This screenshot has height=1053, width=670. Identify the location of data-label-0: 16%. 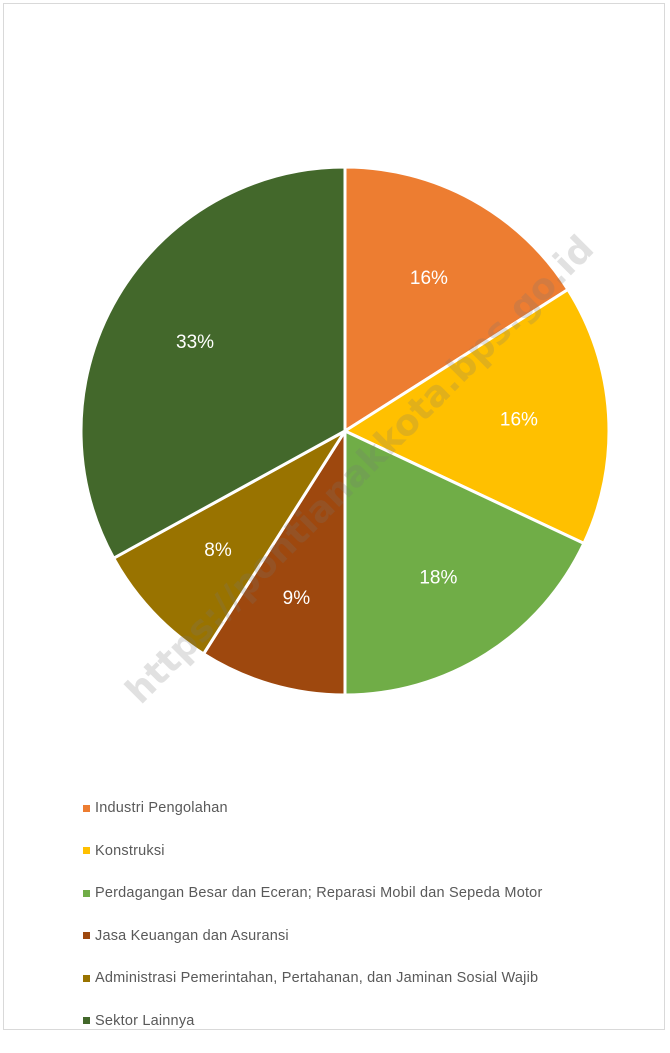
(429, 278).